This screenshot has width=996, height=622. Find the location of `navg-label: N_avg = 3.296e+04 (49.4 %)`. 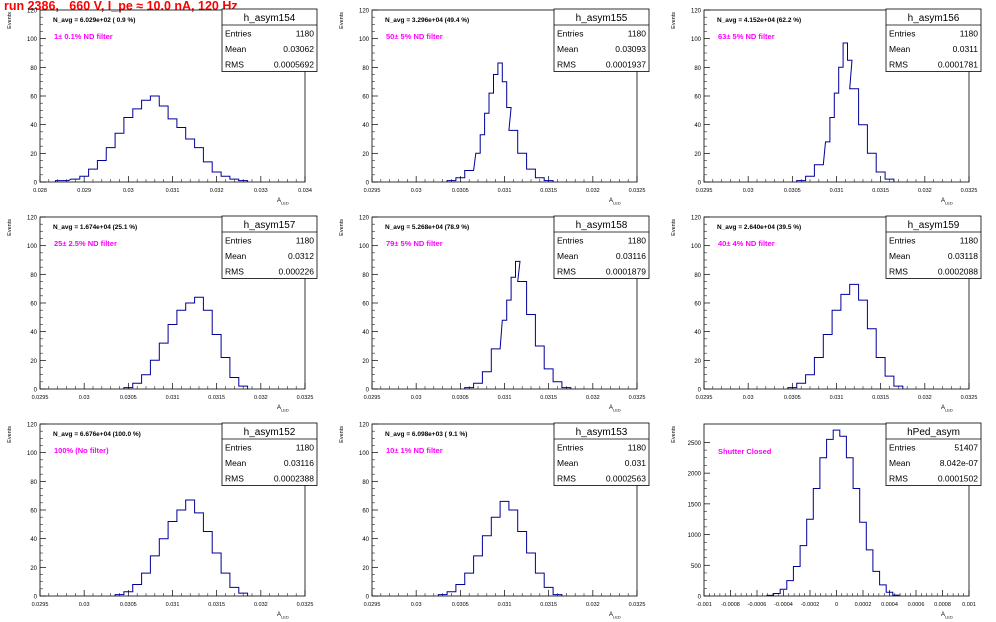

navg-label: N_avg = 3.296e+04 (49.4 %) is located at coordinates (427, 20).